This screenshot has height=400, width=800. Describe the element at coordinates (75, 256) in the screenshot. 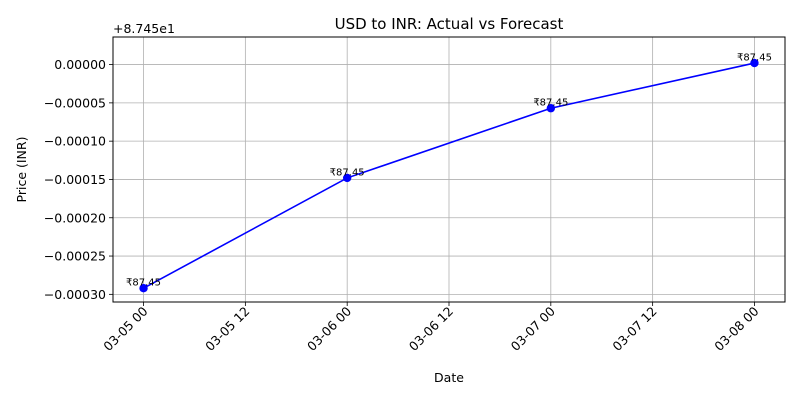

I see `y-tick-label: −0.00025` at that location.